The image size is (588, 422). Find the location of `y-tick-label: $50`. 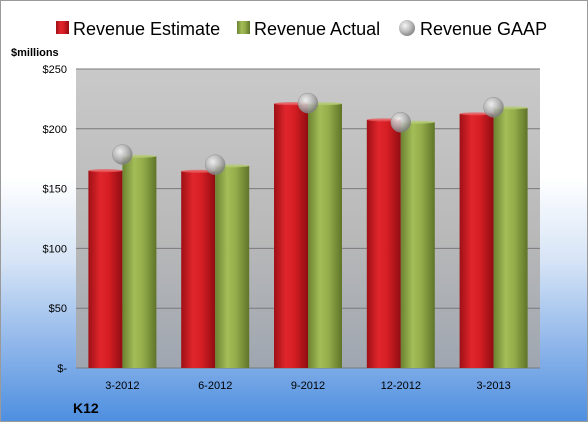

y-tick-label: $50 is located at coordinates (58, 309).